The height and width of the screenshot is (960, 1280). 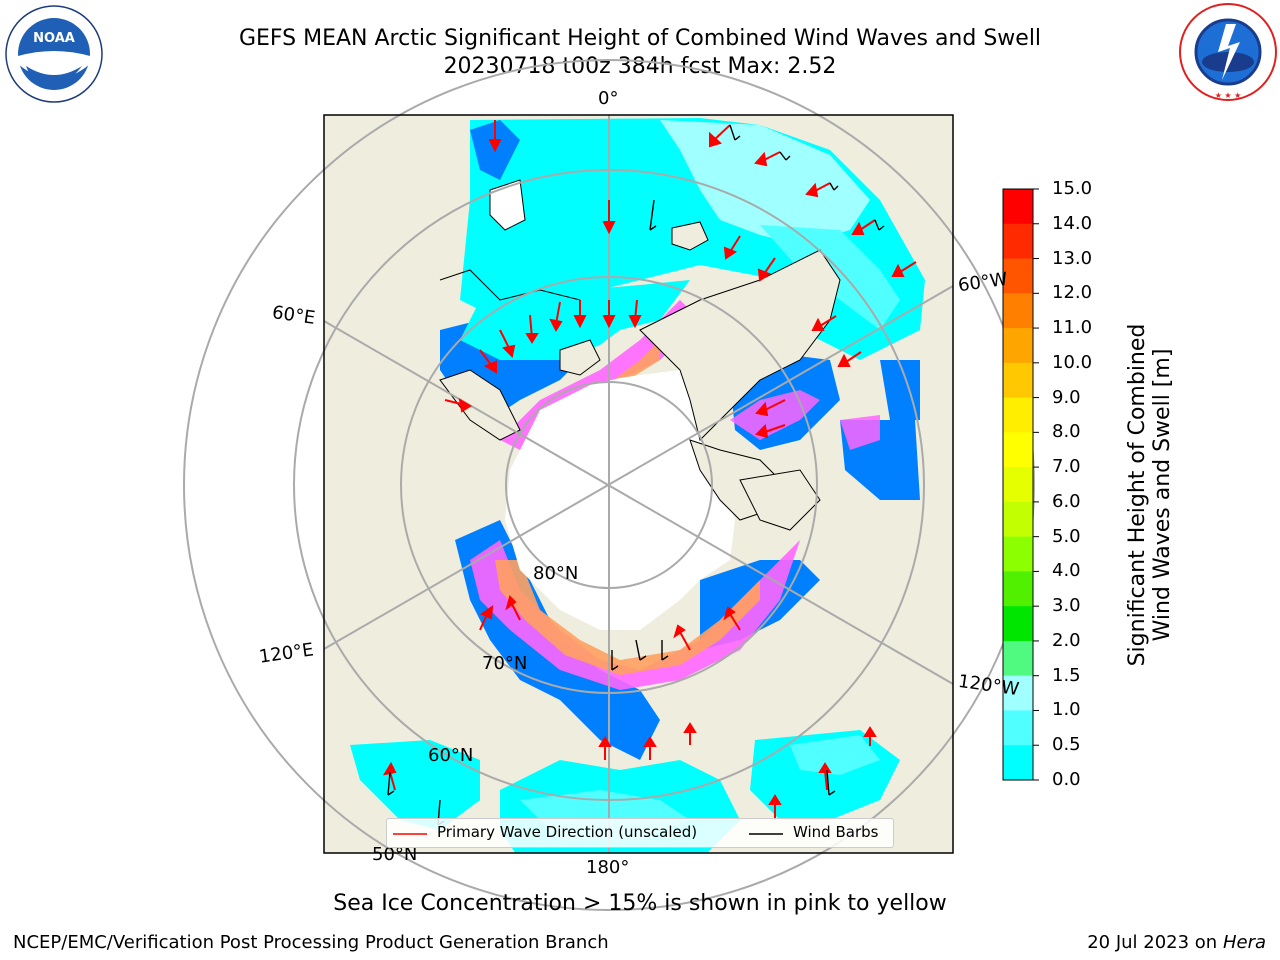 I want to click on colorbar, so click(x=1020, y=484).